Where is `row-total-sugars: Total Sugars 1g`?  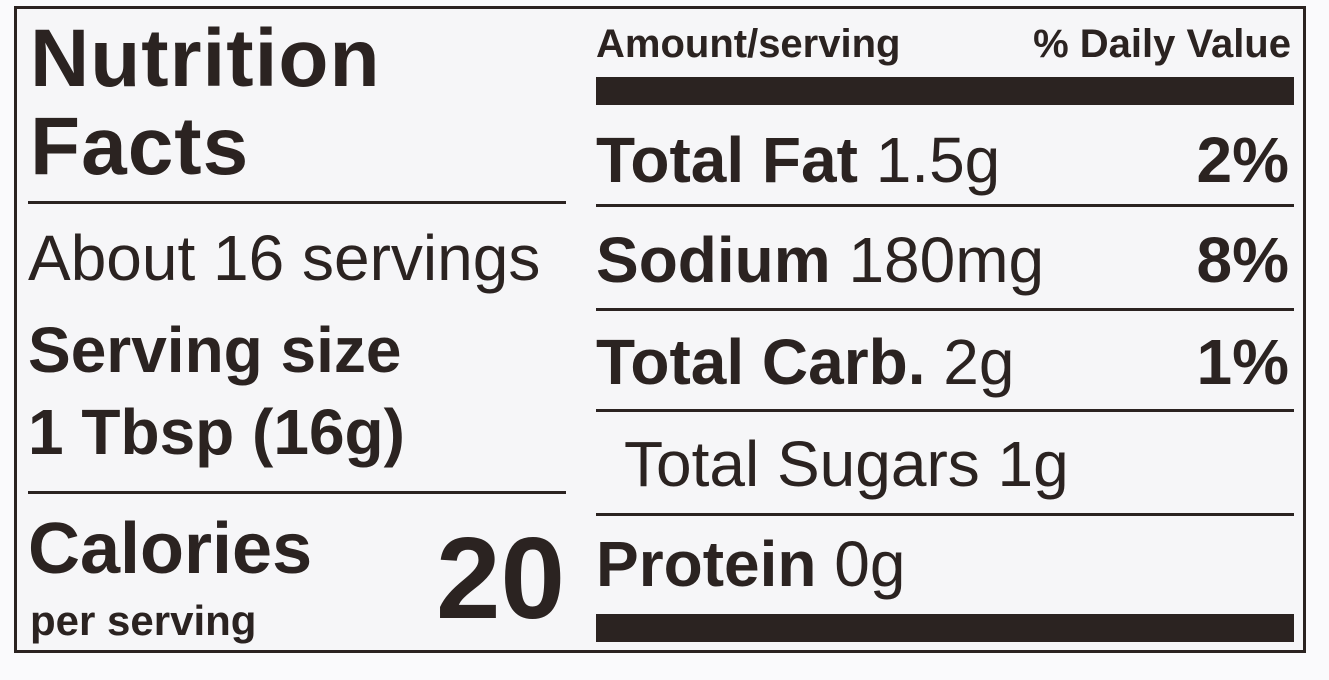 row-total-sugars: Total Sugars 1g is located at coordinates (846, 464).